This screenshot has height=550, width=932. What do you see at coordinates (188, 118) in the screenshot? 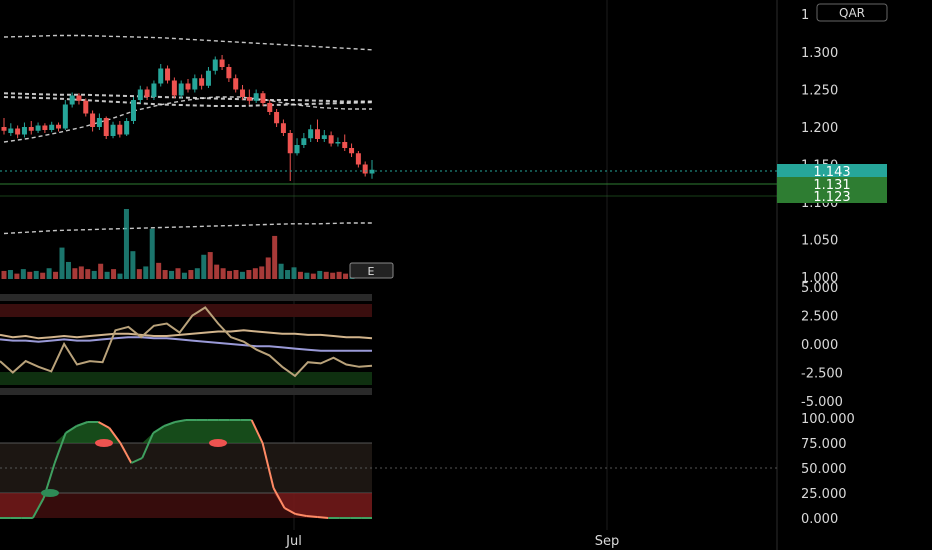
I see `candles` at bounding box center [188, 118].